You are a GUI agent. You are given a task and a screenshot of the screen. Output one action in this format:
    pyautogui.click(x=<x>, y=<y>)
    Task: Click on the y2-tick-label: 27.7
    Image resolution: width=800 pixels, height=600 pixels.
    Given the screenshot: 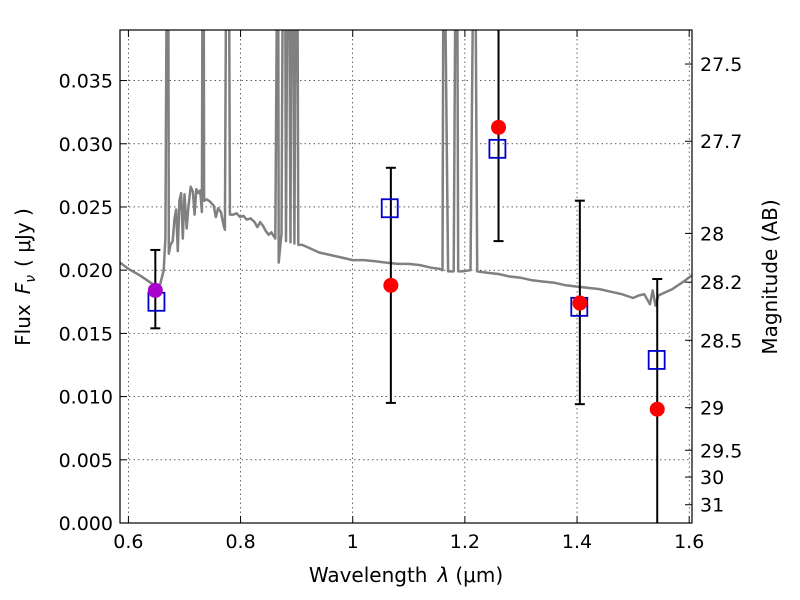 What is the action you would take?
    pyautogui.click(x=721, y=142)
    